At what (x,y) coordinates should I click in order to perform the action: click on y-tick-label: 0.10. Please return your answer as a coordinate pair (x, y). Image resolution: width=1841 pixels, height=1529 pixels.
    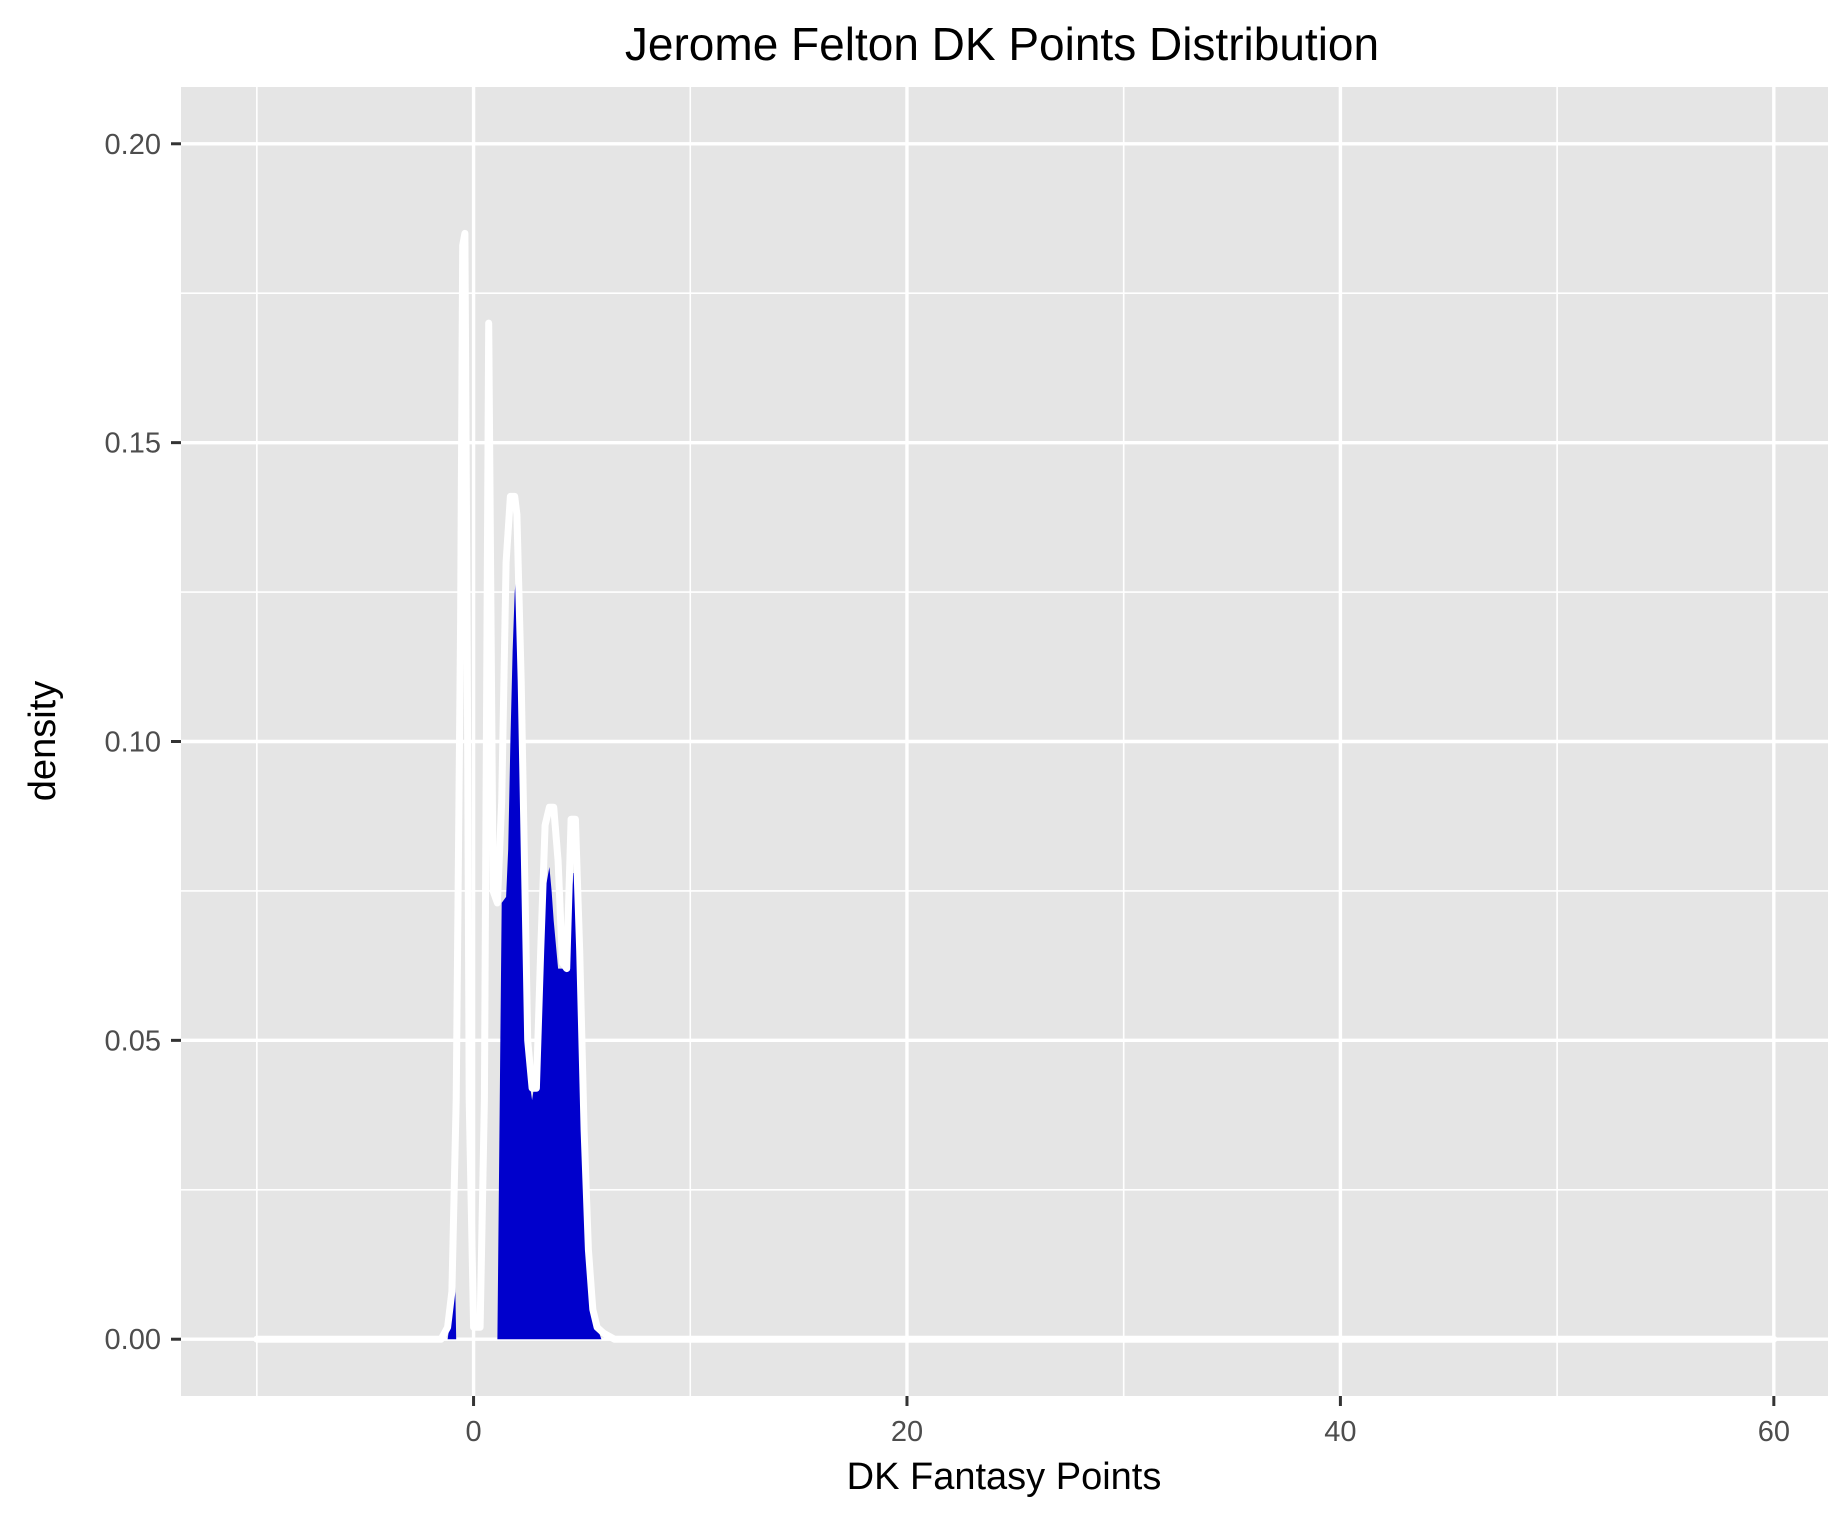
    Looking at the image, I should click on (133, 743).